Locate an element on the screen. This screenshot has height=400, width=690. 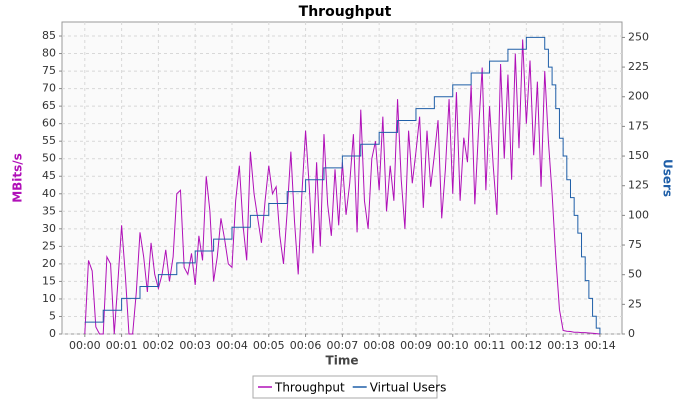
y2-tick-label: 50 is located at coordinates (635, 274).